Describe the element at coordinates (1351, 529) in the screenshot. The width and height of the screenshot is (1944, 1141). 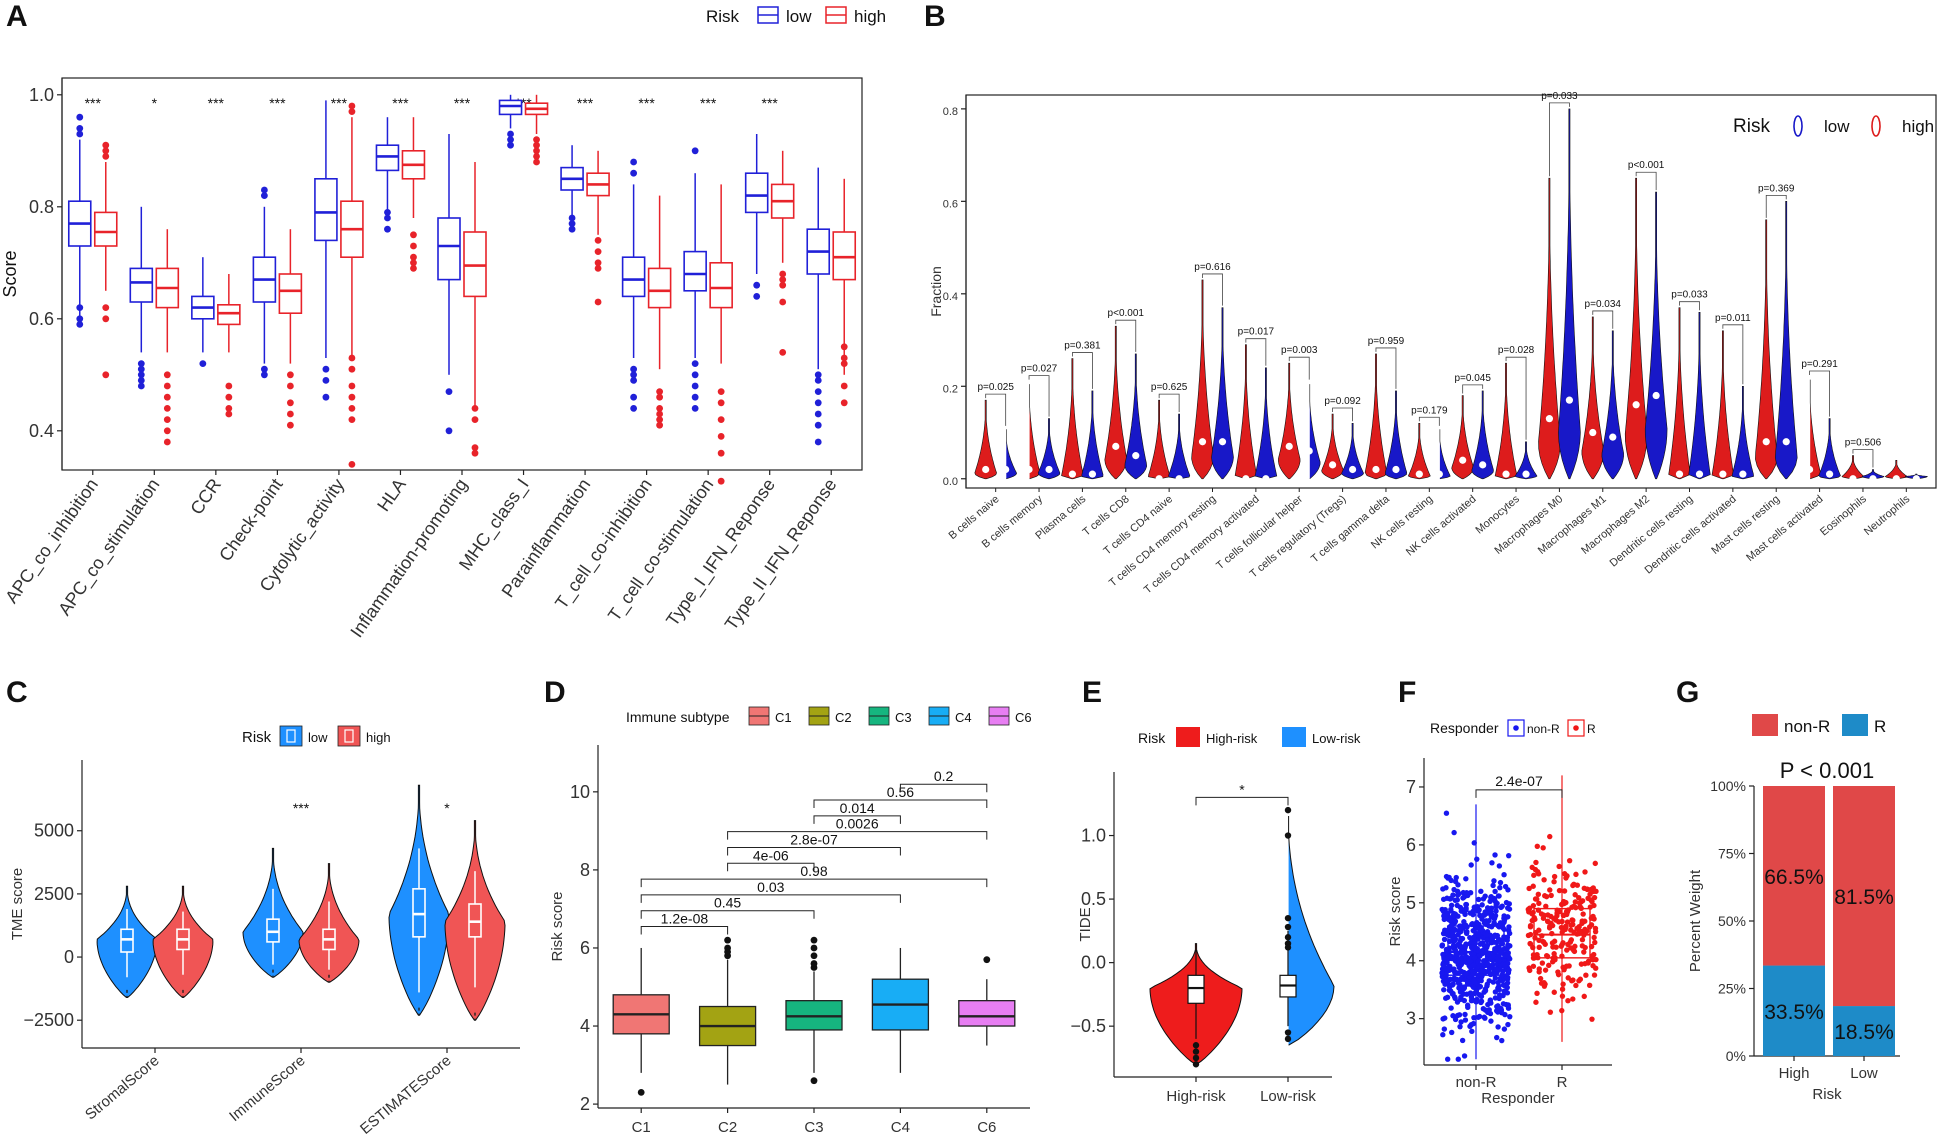
I see `x-tick-label: T cells gamma delta` at that location.